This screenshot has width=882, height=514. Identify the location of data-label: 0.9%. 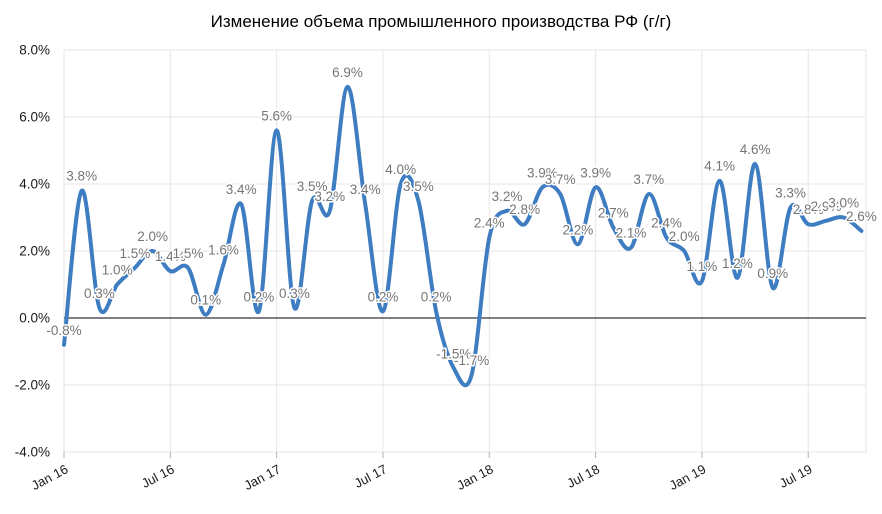
(772, 273).